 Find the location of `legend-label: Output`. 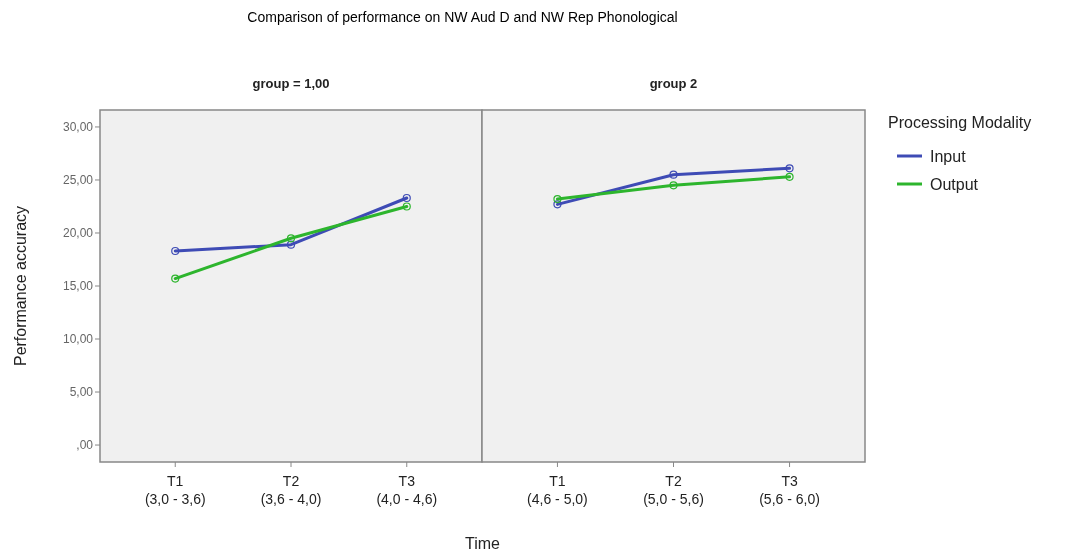

legend-label: Output is located at coordinates (954, 184).